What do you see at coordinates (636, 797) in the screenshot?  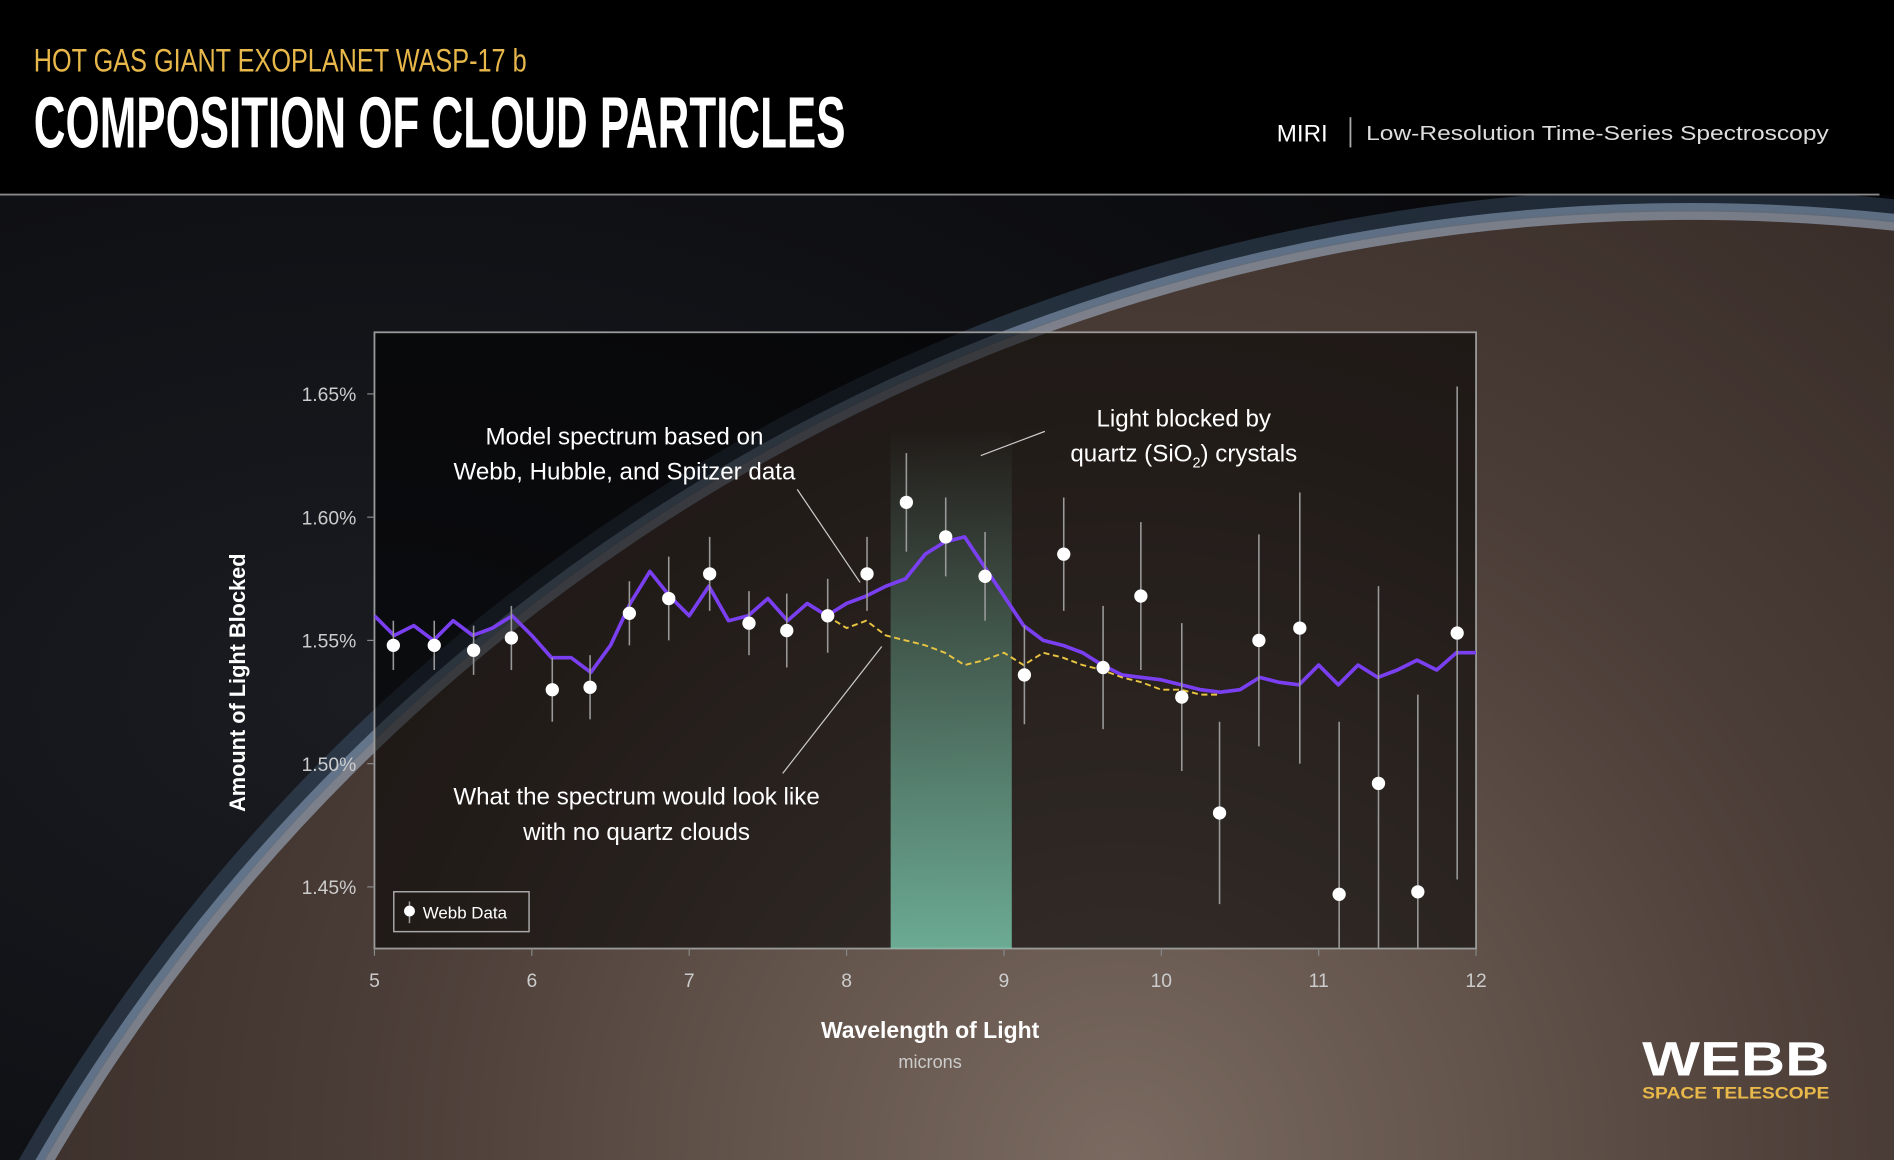 I see `annotation: What the spectrum would look like` at bounding box center [636, 797].